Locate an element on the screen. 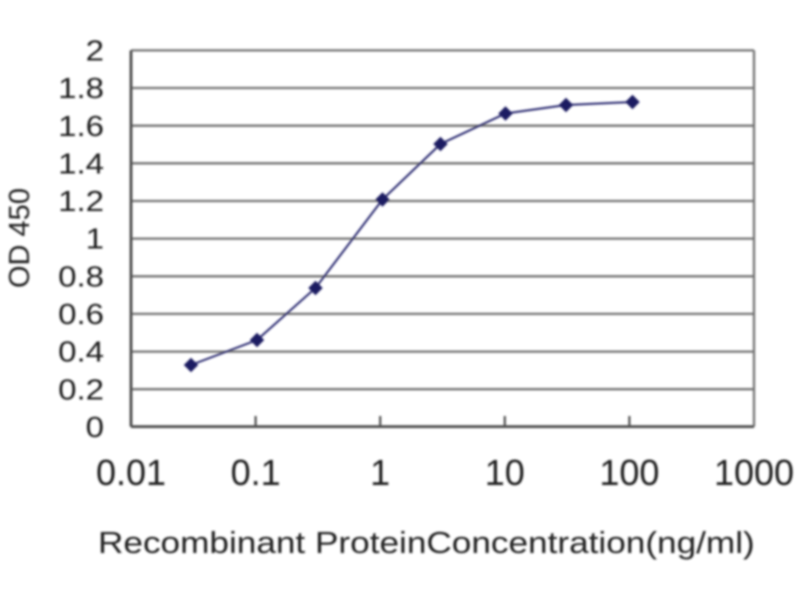  svg-text: 0.8 is located at coordinates (81, 276).